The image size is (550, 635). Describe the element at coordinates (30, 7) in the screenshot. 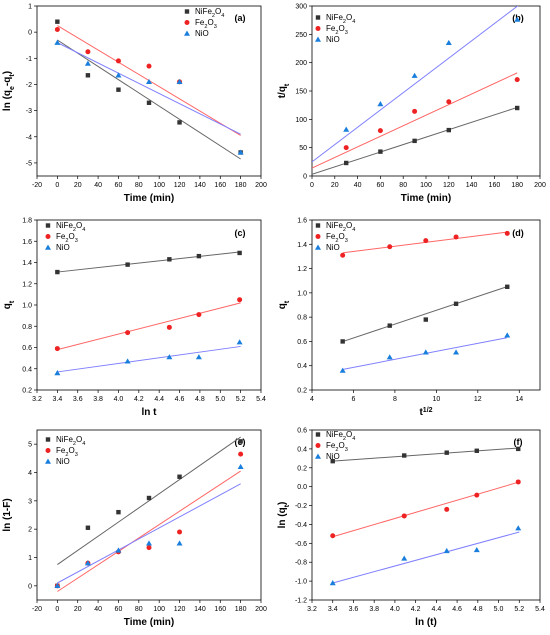

I see `y-tick-label: 1` at that location.